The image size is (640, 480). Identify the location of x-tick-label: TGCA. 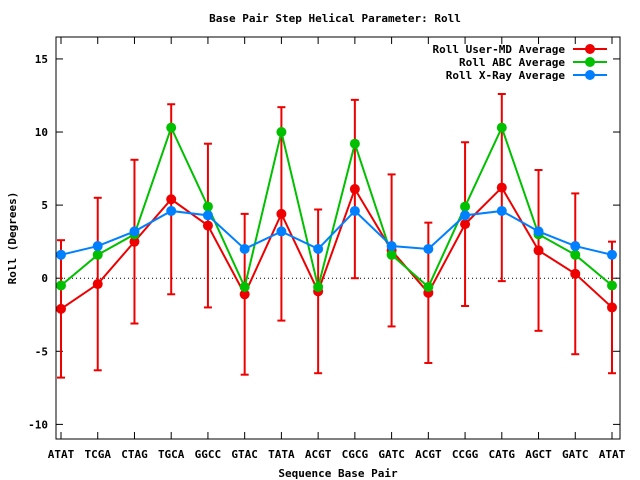
(171, 454).